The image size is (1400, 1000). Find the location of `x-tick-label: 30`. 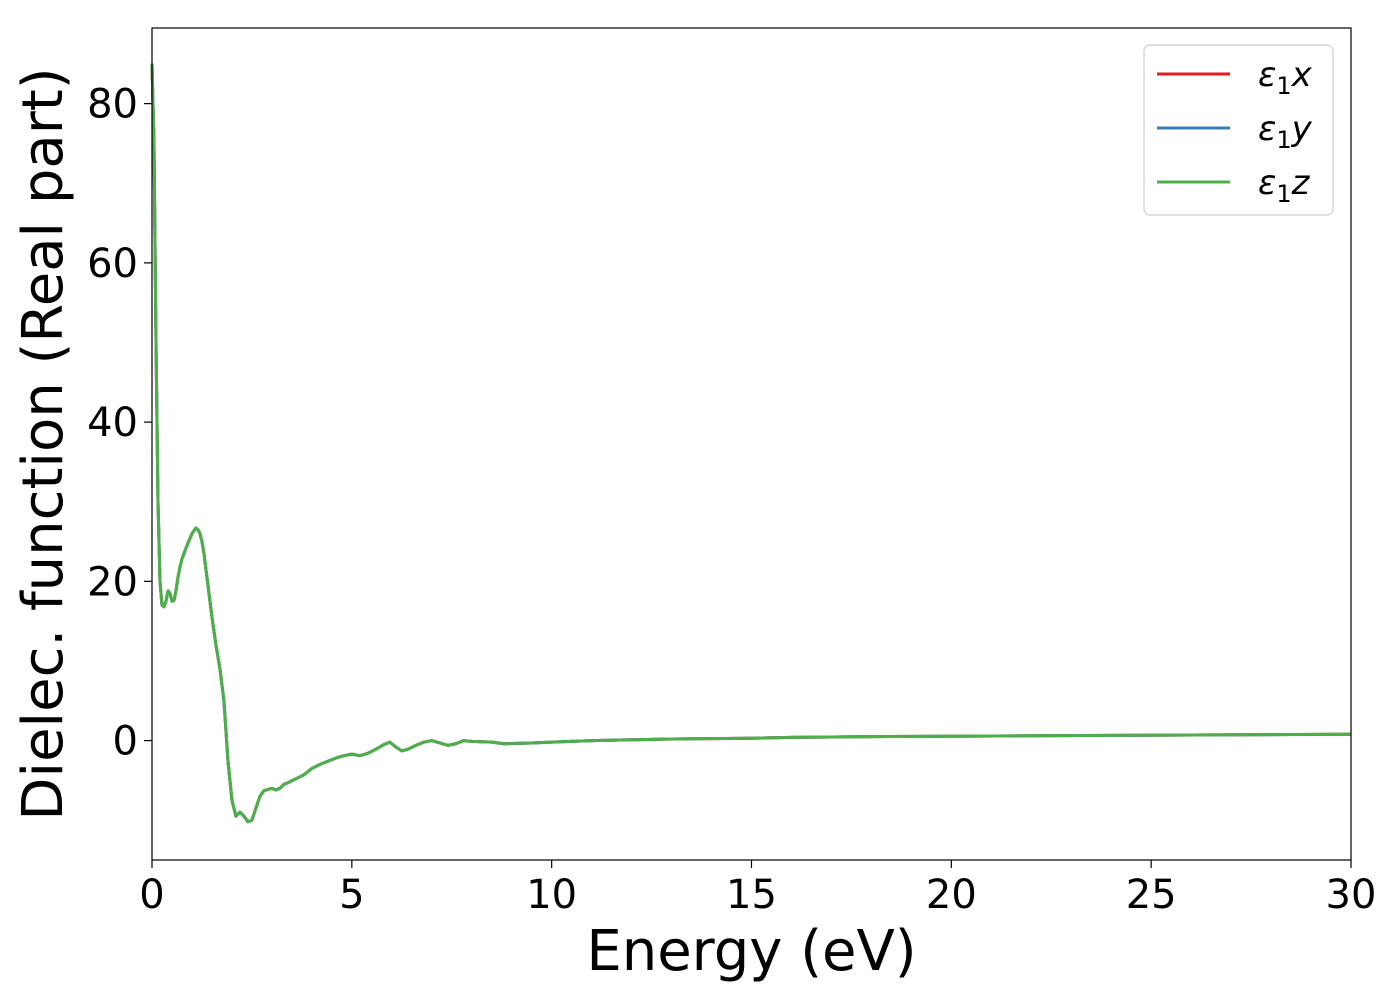

x-tick-label: 30 is located at coordinates (1351, 895).